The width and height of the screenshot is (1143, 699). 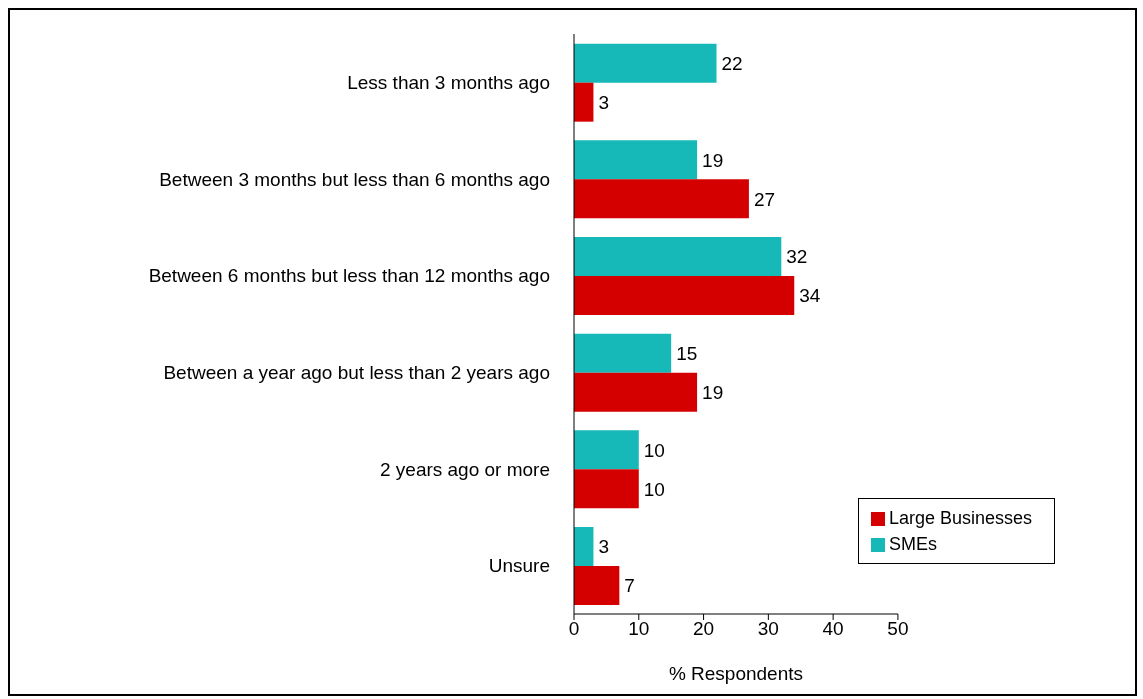 I want to click on y-tick-label: Unsure, so click(x=519, y=566).